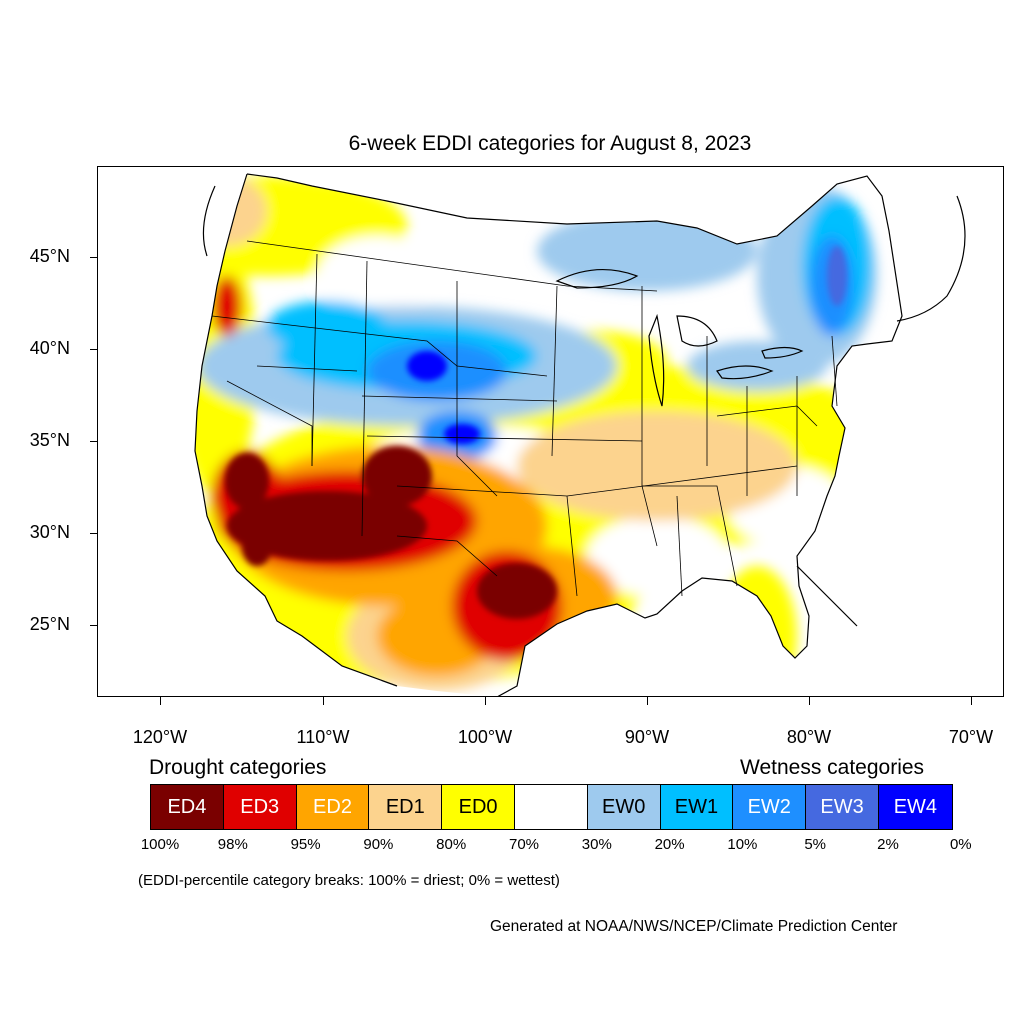  Describe the element at coordinates (770, 807) in the screenshot. I see `legend-swatch: EW2` at that location.